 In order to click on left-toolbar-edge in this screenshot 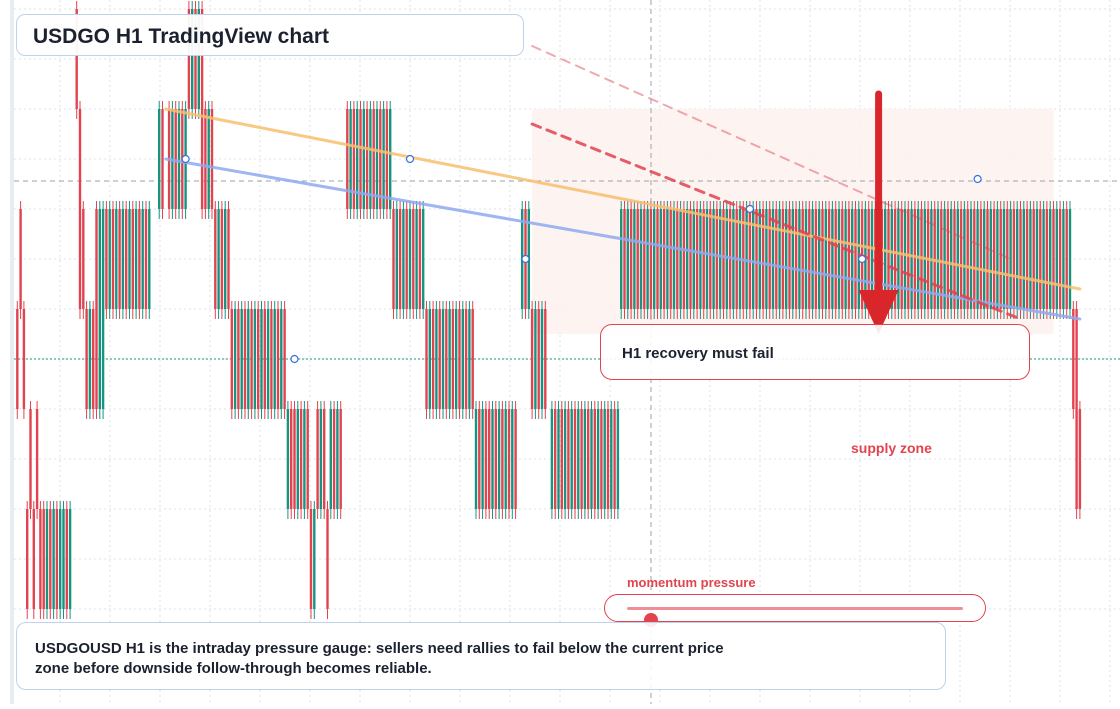, I will do `click(12, 352)`.